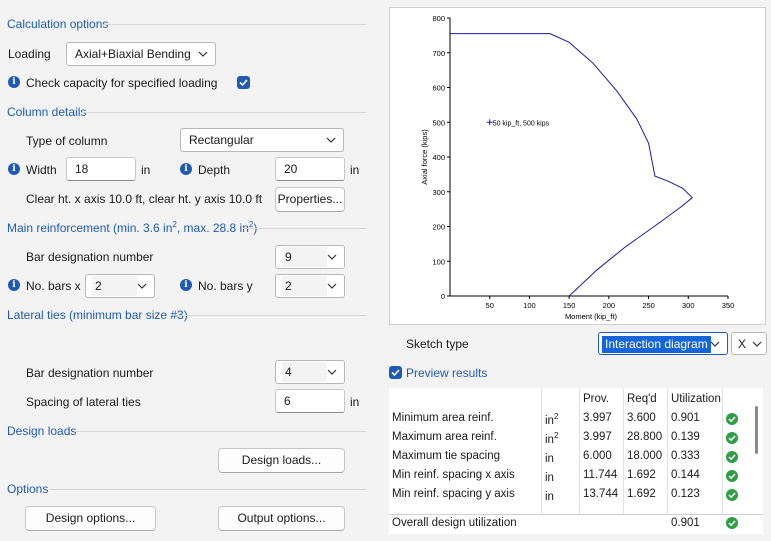 The image size is (771, 541). What do you see at coordinates (437, 344) in the screenshot?
I see `sketch-type-label: Sketch type` at bounding box center [437, 344].